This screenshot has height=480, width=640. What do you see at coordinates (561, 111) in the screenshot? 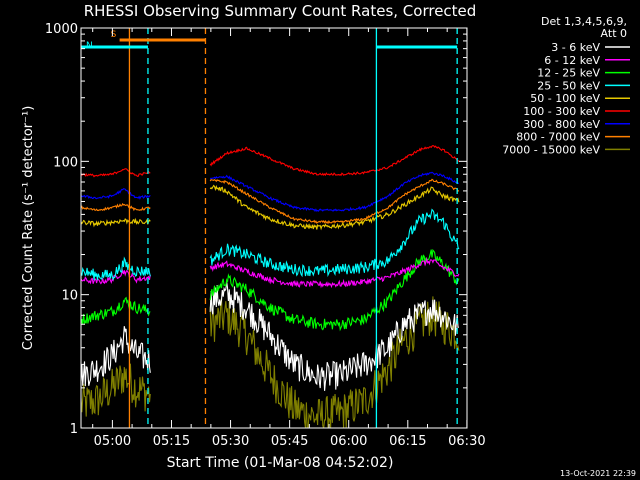
I see `legend-label-6: 100 - 300 keV` at bounding box center [561, 111].